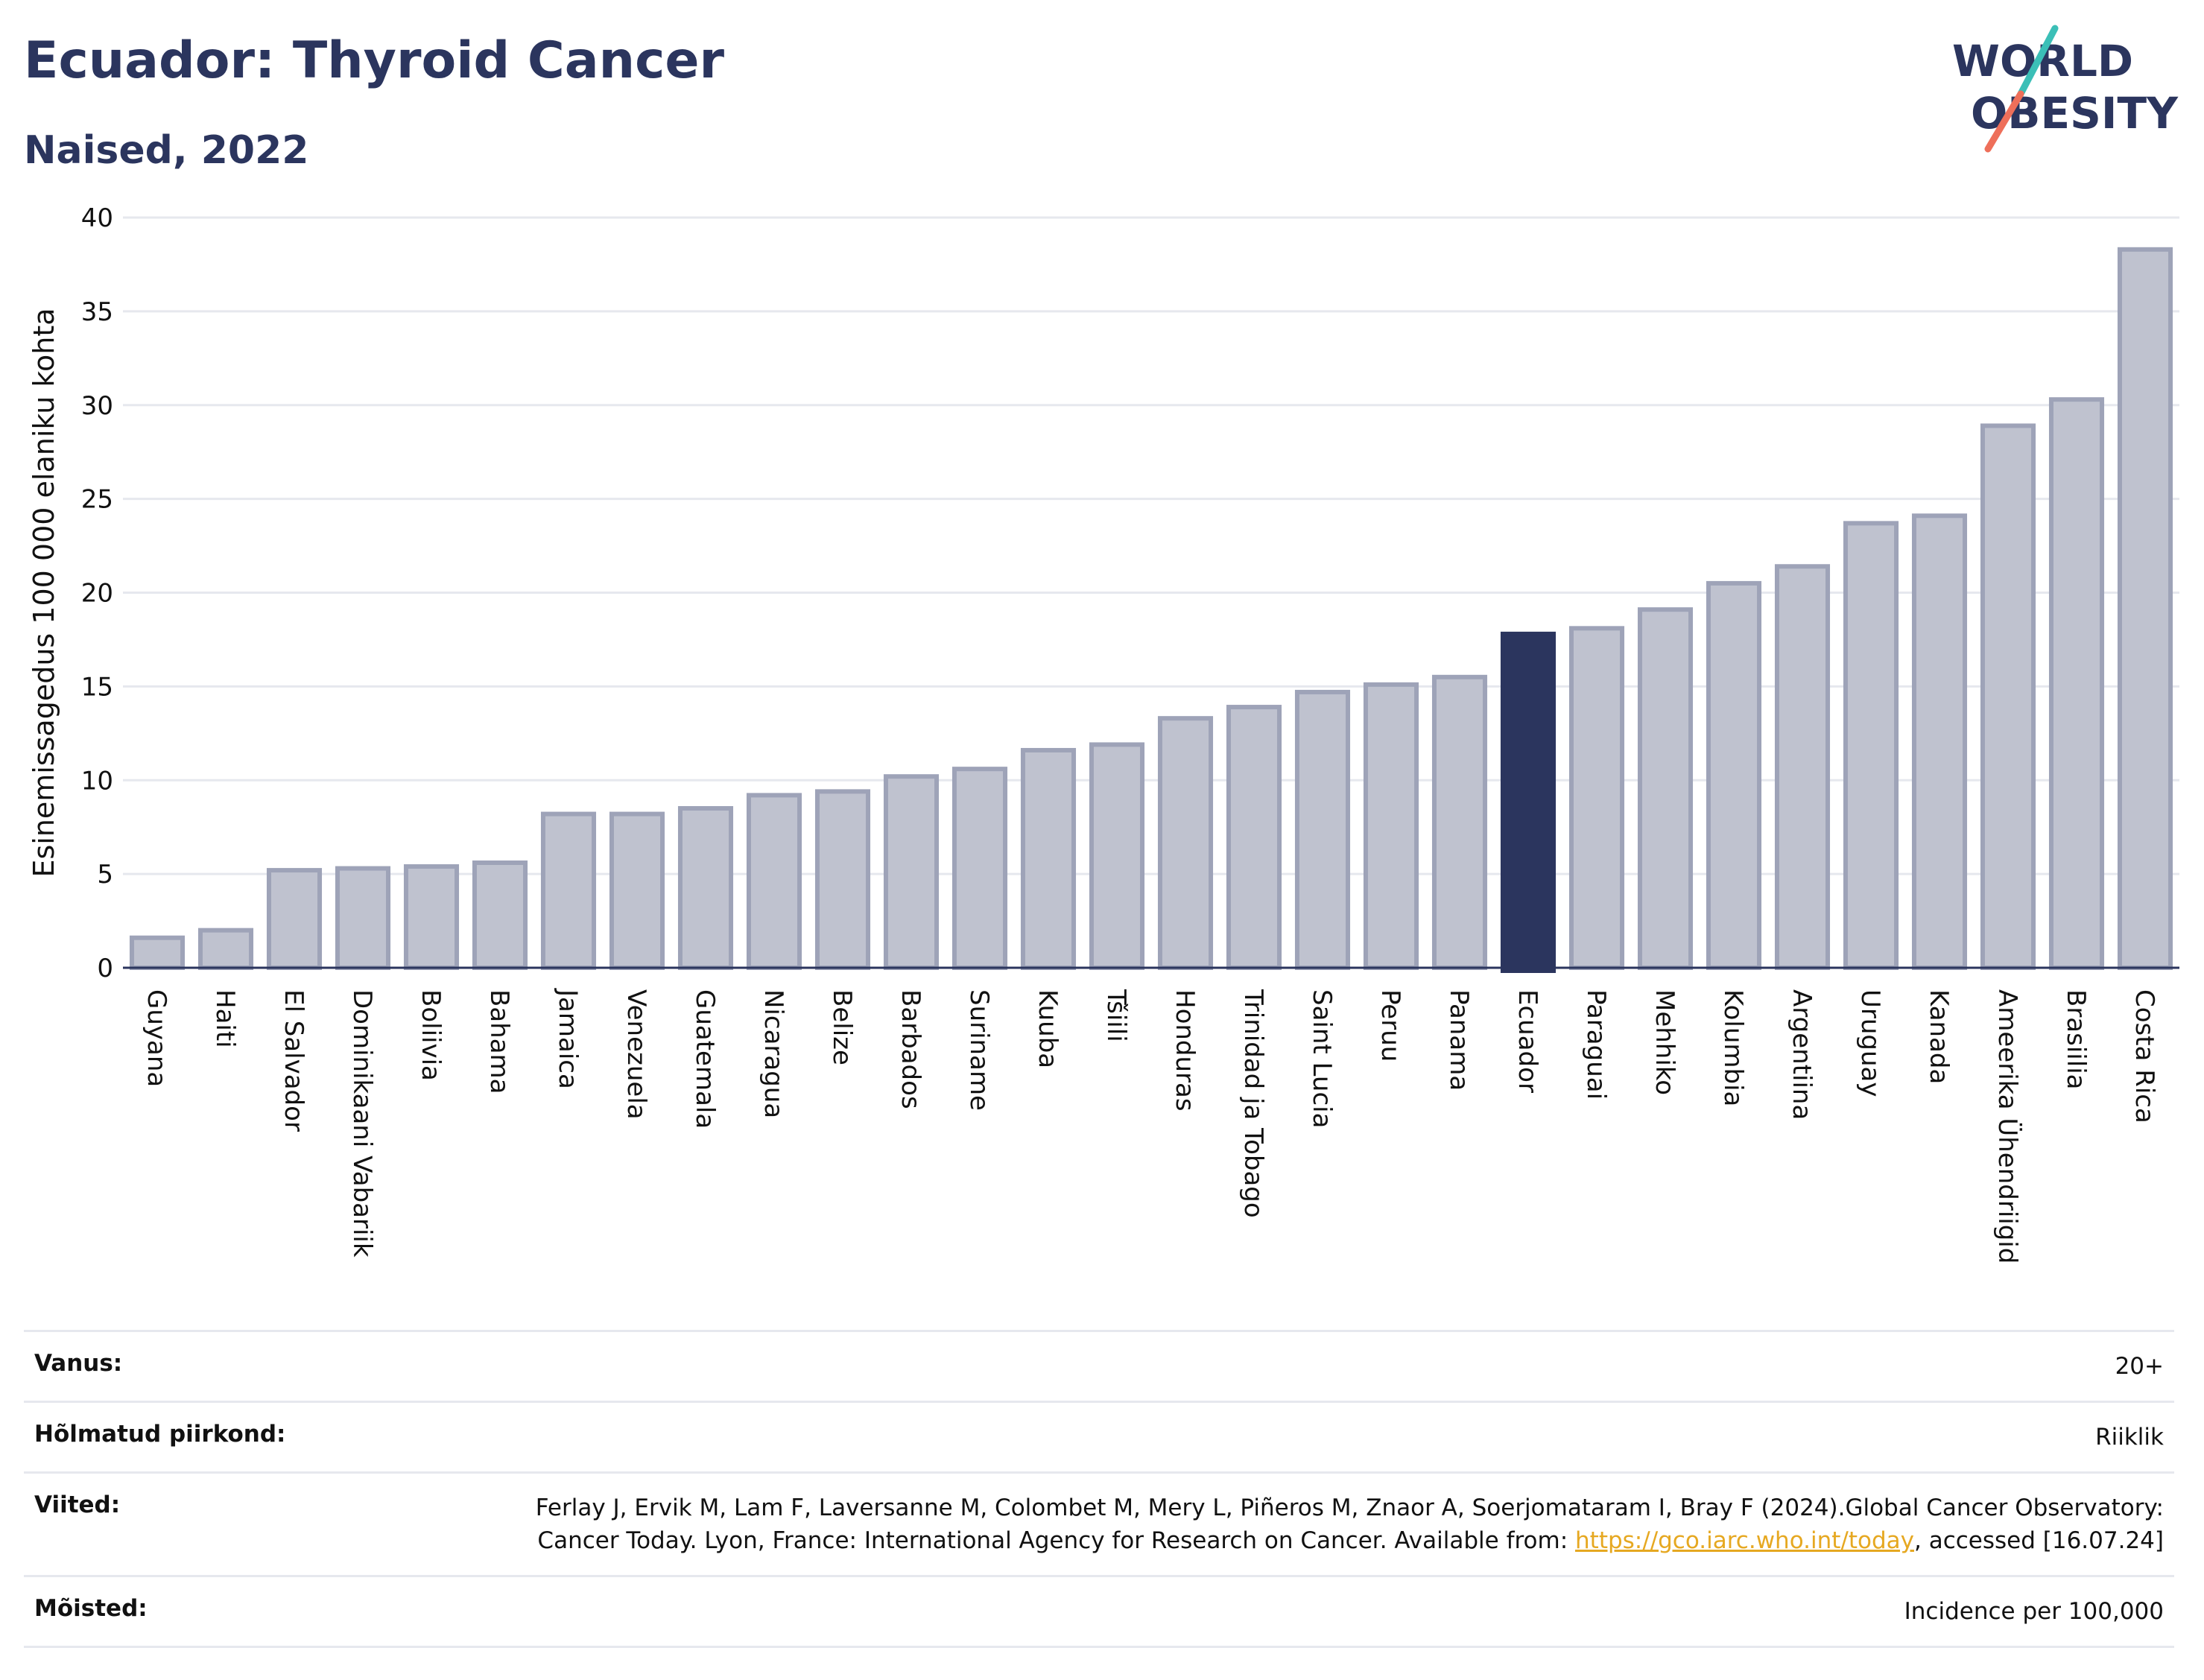  What do you see at coordinates (1048, 1028) in the screenshot?
I see `x-tick-label: Kuuba` at bounding box center [1048, 1028].